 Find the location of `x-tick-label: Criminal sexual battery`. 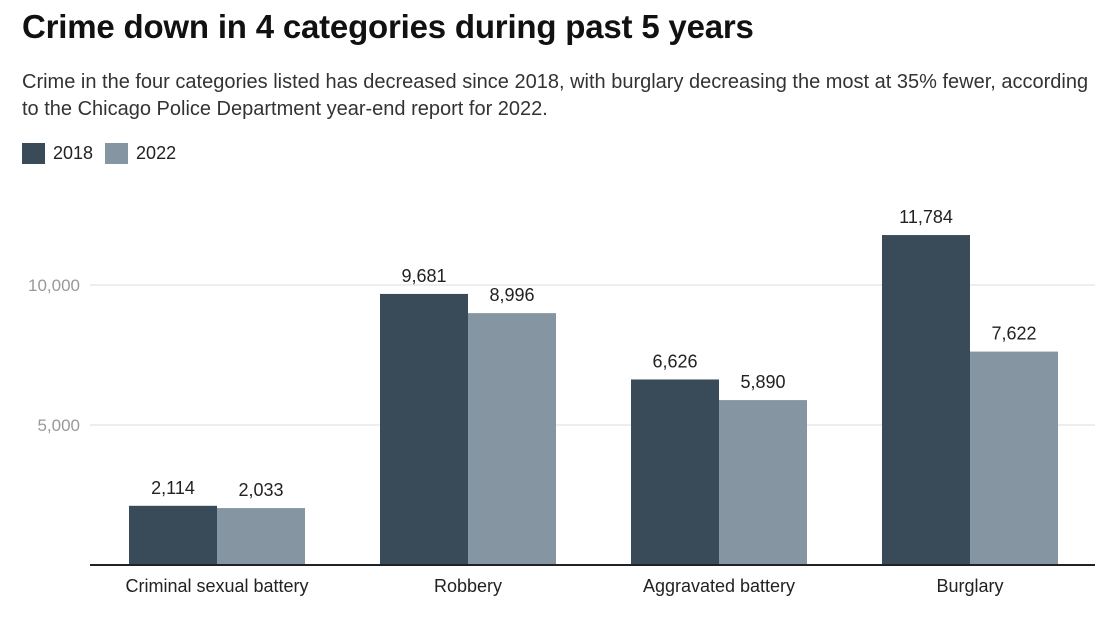

x-tick-label: Criminal sexual battery is located at coordinates (216, 586).